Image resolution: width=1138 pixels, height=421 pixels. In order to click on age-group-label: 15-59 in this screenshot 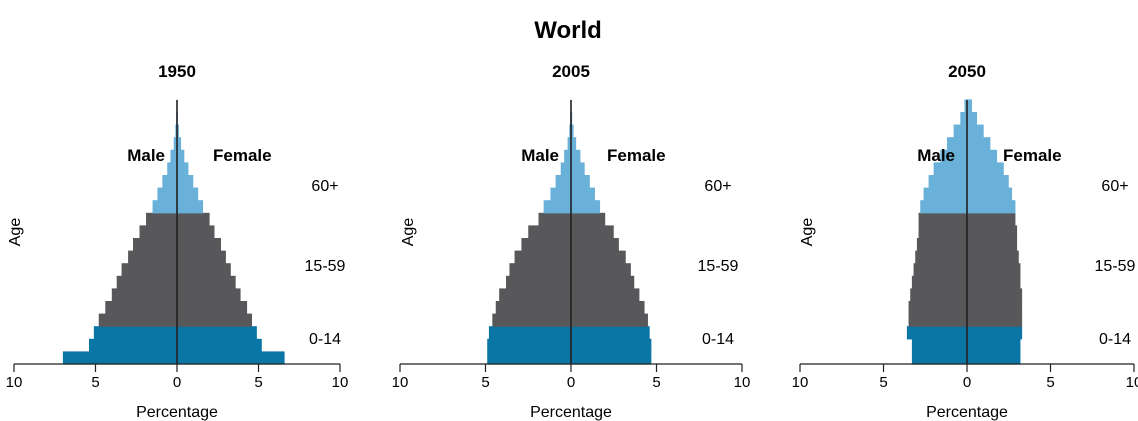, I will do `click(1115, 266)`.